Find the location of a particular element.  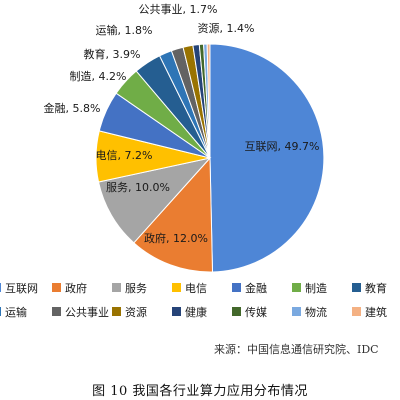

legend-label-1-6: 制造 is located at coordinates (316, 288).